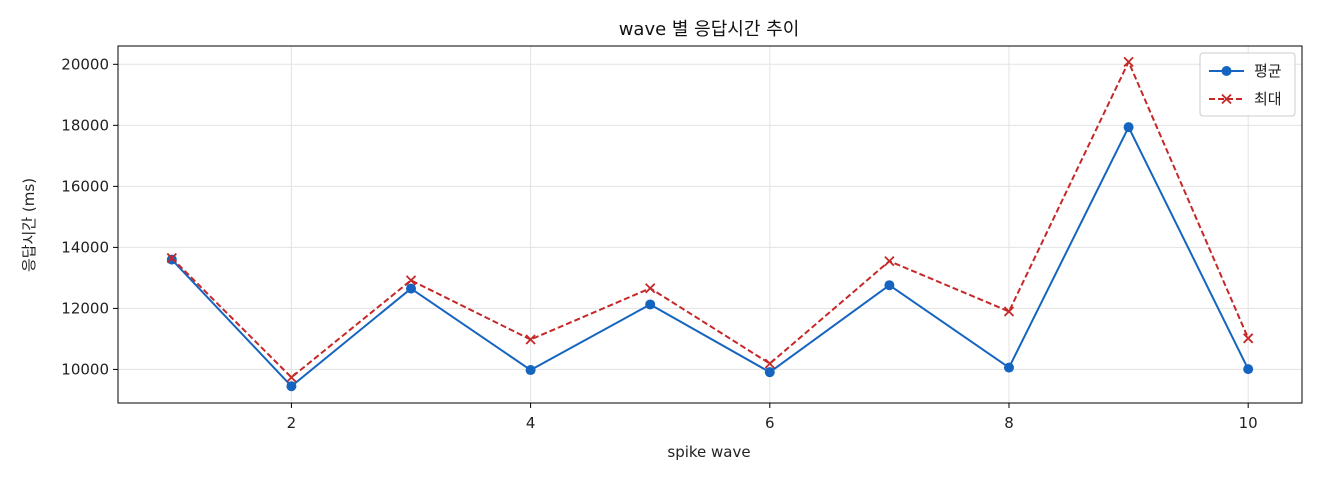 The height and width of the screenshot is (480, 1320). I want to click on y-tick-label: 18000, so click(85, 125).